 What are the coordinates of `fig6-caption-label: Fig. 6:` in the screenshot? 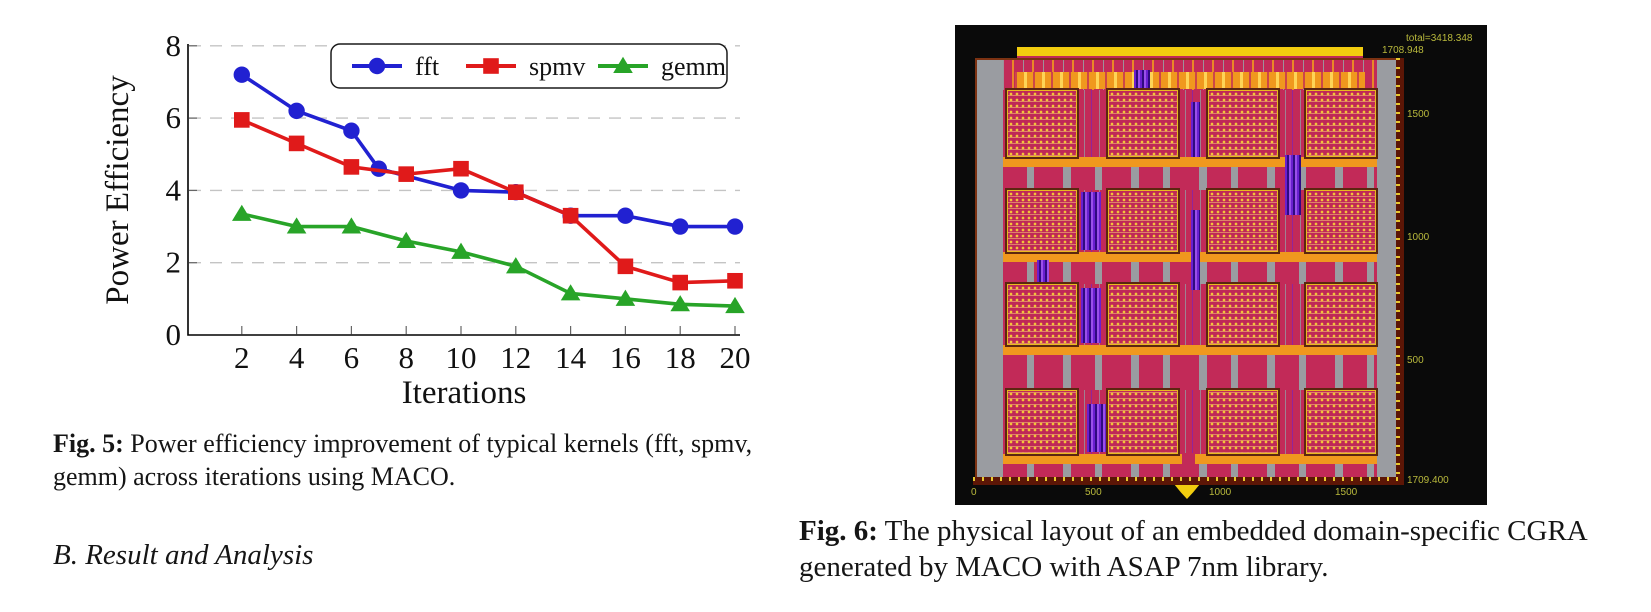 It's located at (838, 531).